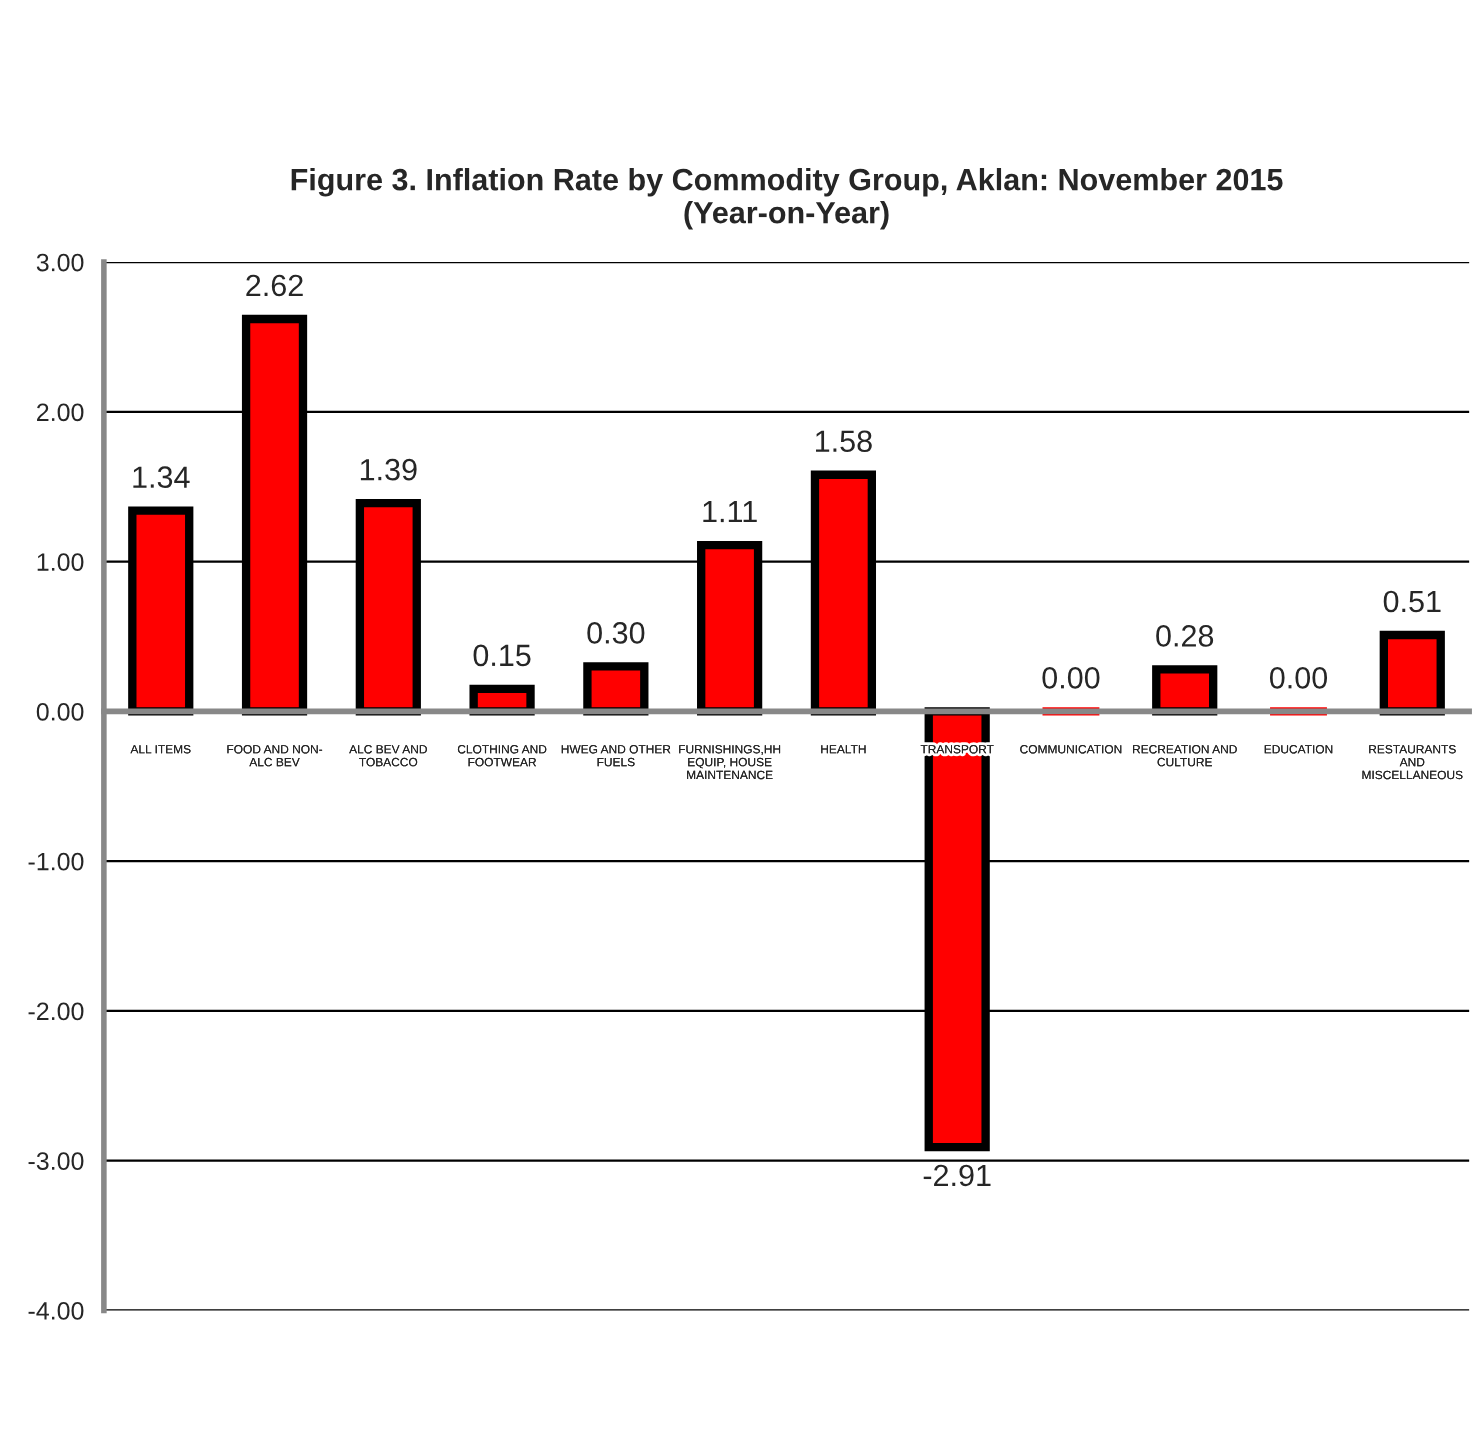 The width and height of the screenshot is (1484, 1456). What do you see at coordinates (730, 512) in the screenshot?
I see `data-label: 1.11` at bounding box center [730, 512].